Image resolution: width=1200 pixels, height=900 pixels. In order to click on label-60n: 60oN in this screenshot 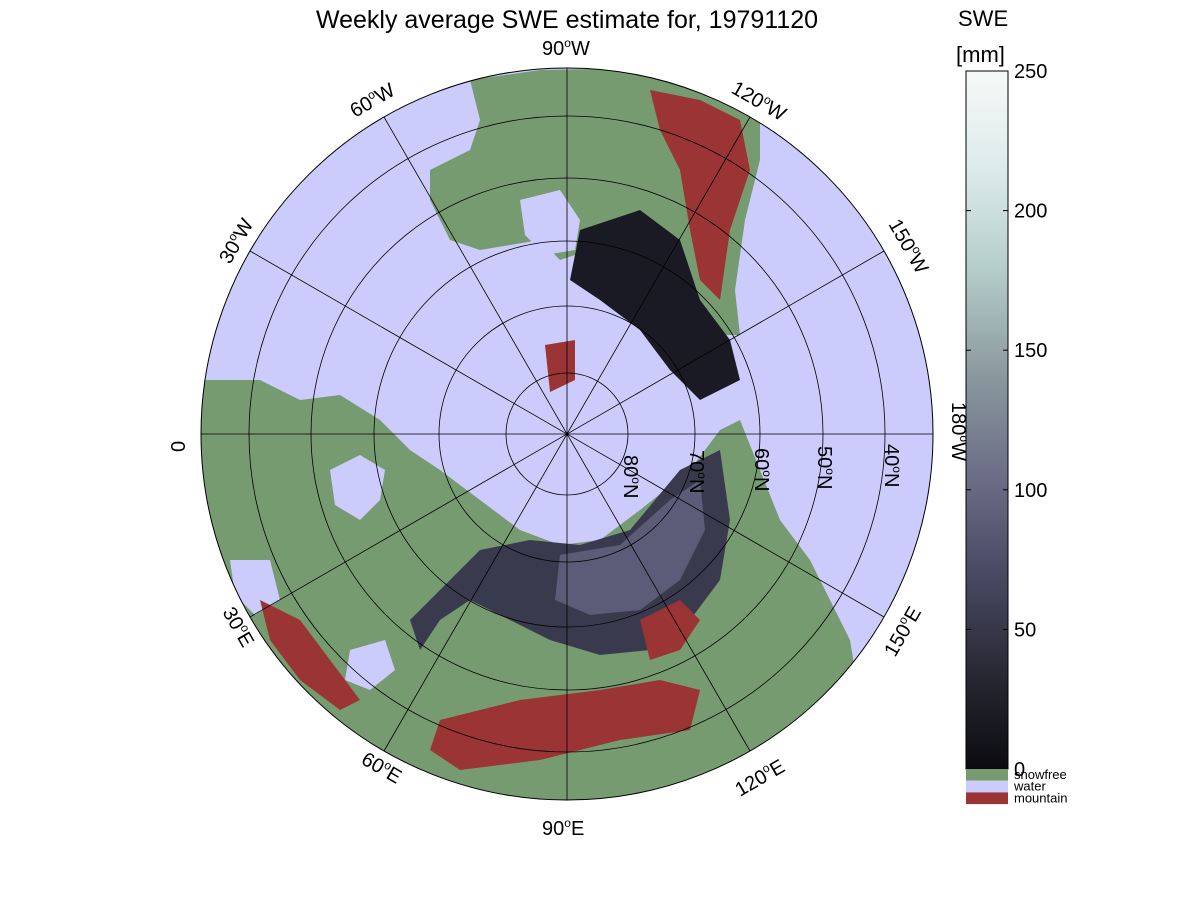, I will do `click(762, 469)`.